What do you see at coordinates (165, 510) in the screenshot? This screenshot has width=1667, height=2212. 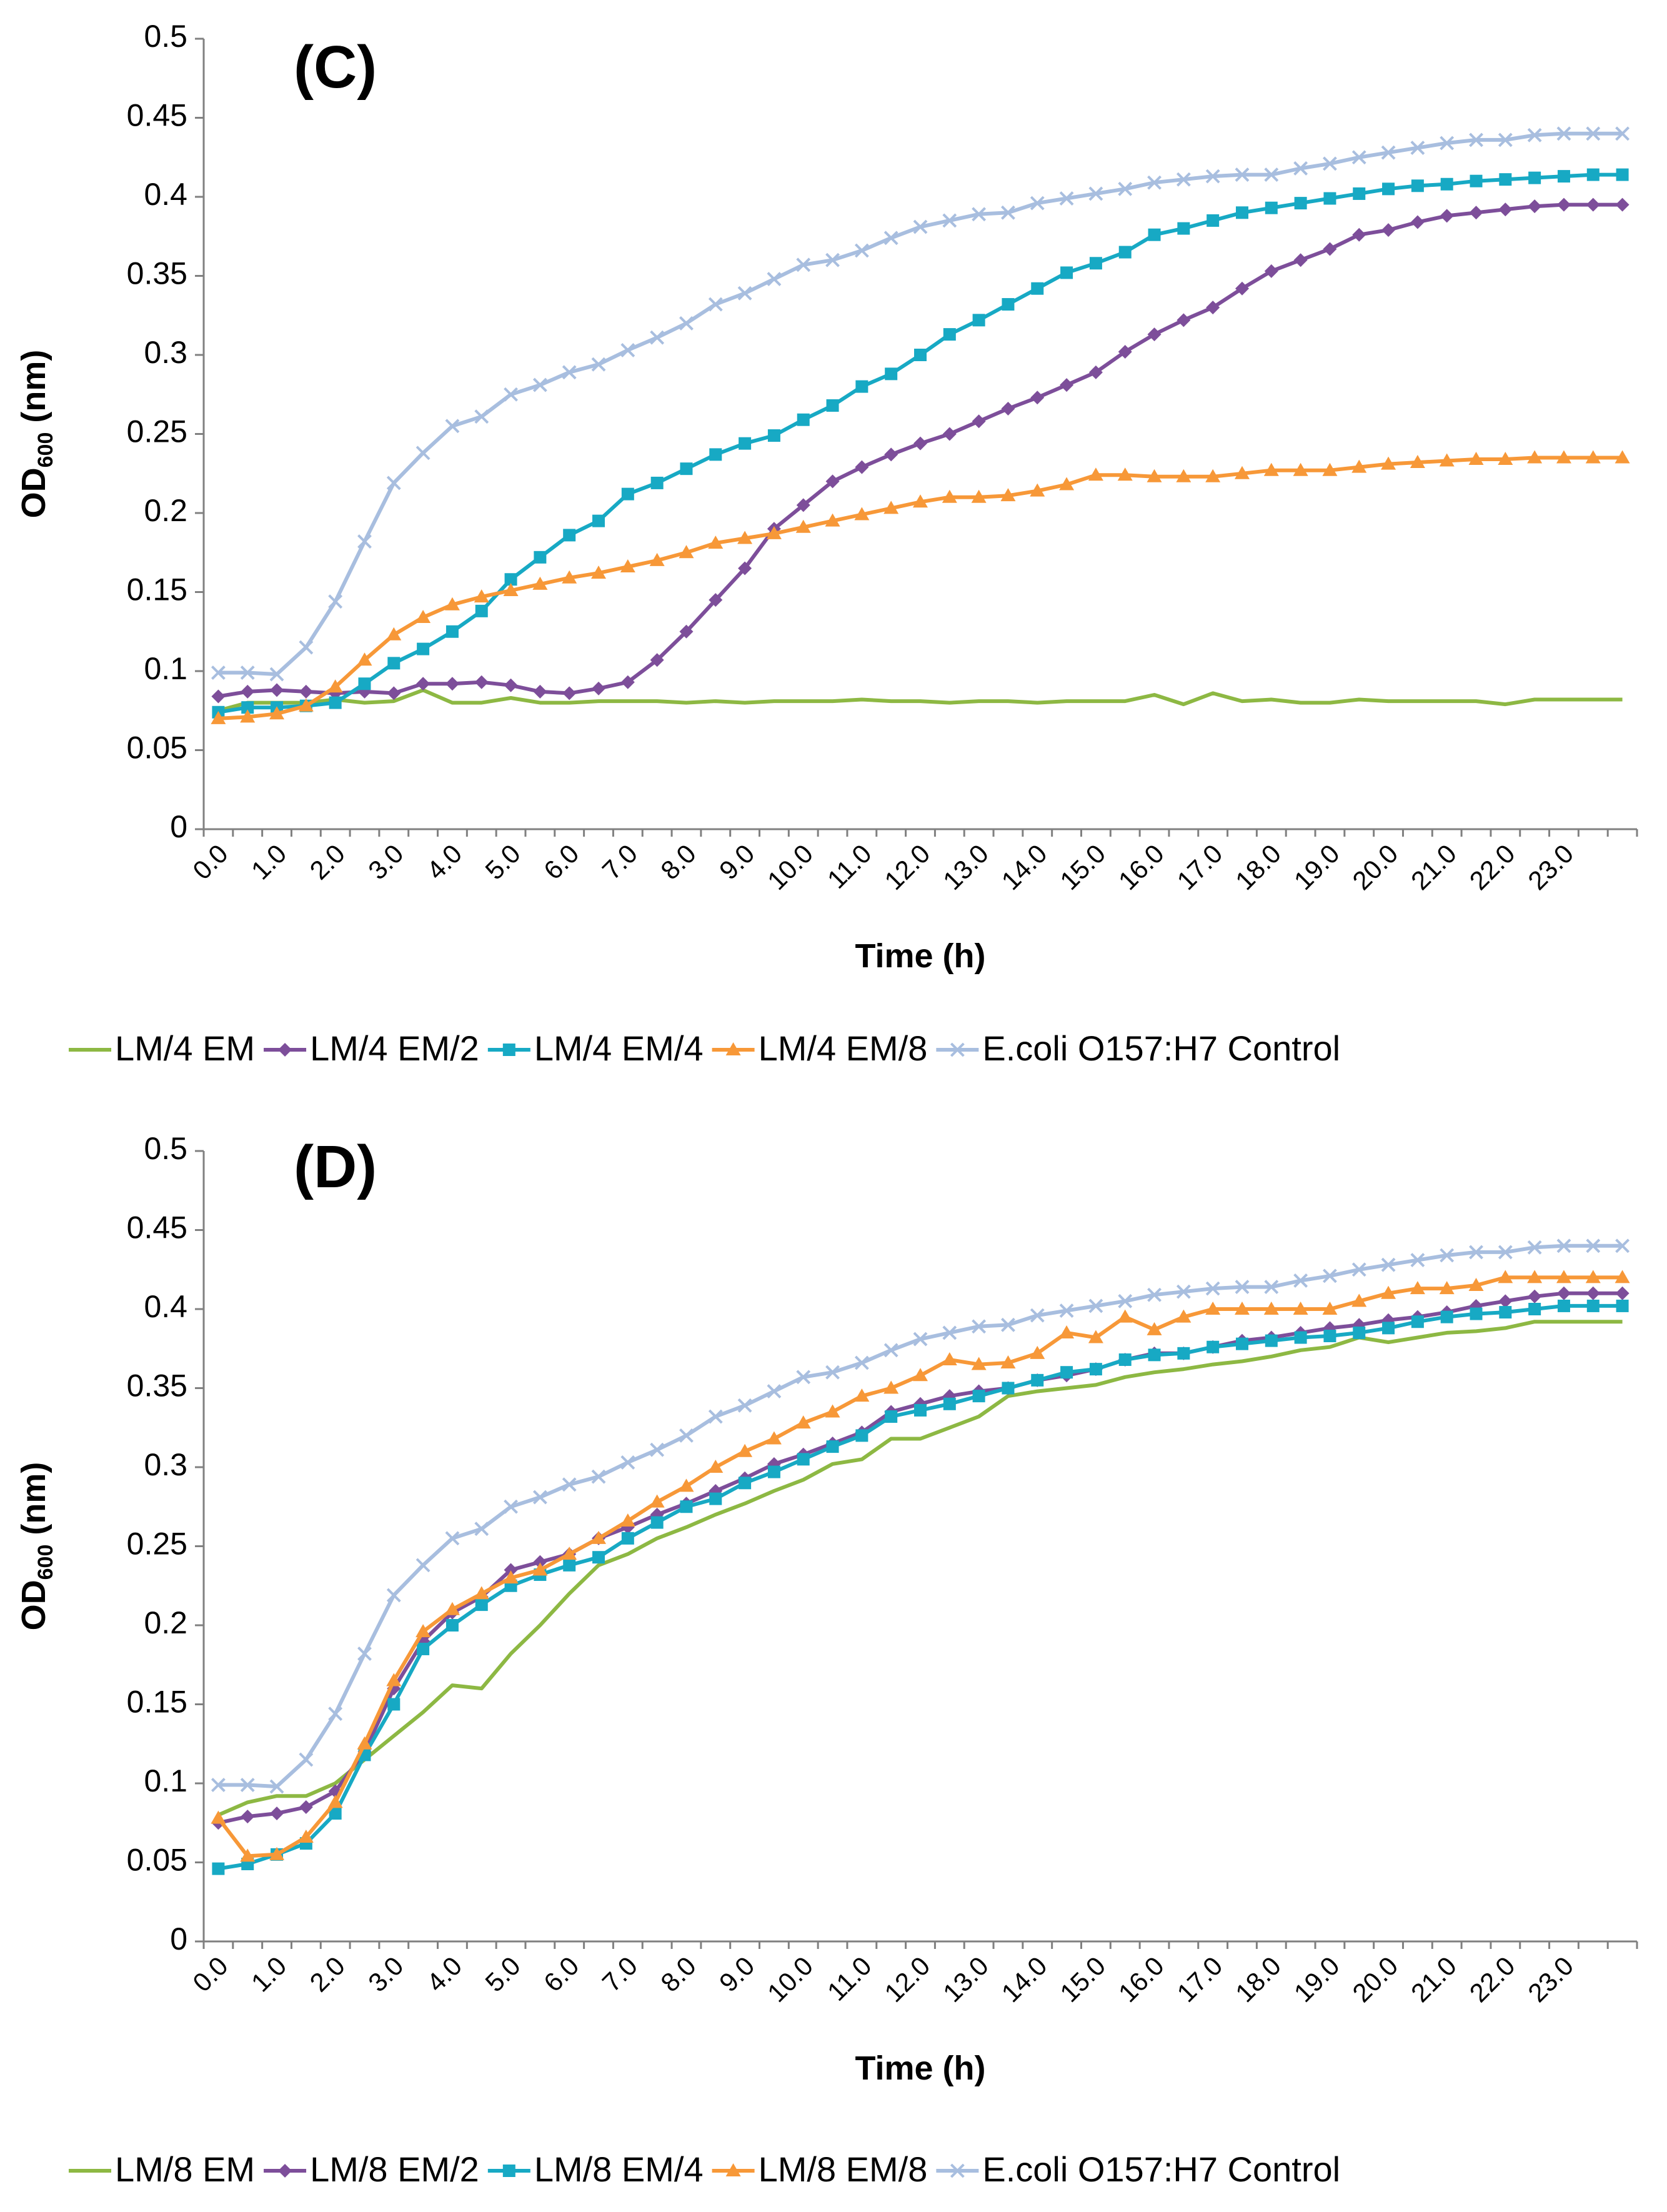 I see `y-tick-label: 0.2` at bounding box center [165, 510].